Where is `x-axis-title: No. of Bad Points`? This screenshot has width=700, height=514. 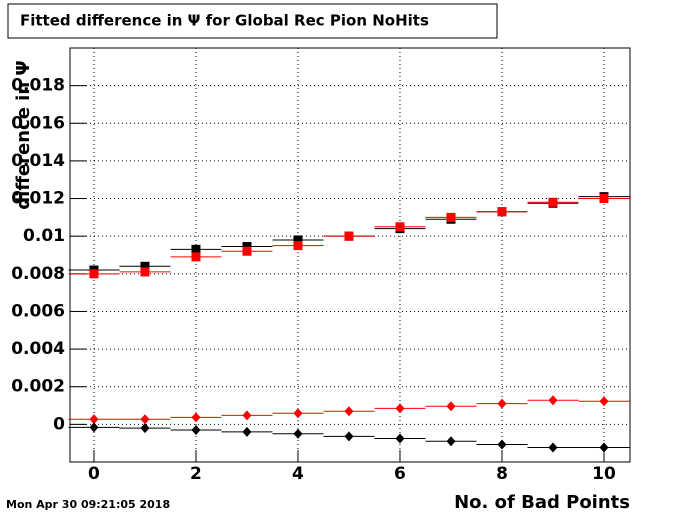 x-axis-title: No. of Bad Points is located at coordinates (542, 502).